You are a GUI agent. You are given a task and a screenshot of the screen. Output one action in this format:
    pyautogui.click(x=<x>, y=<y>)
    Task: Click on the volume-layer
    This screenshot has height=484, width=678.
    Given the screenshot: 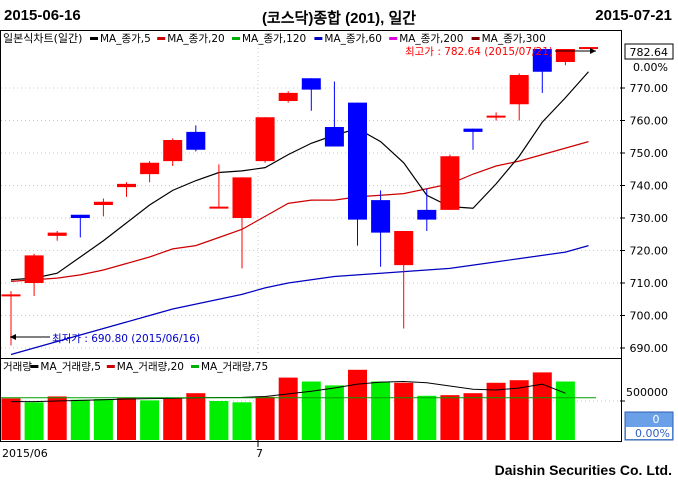 What is the action you would take?
    pyautogui.click(x=313, y=404)
    